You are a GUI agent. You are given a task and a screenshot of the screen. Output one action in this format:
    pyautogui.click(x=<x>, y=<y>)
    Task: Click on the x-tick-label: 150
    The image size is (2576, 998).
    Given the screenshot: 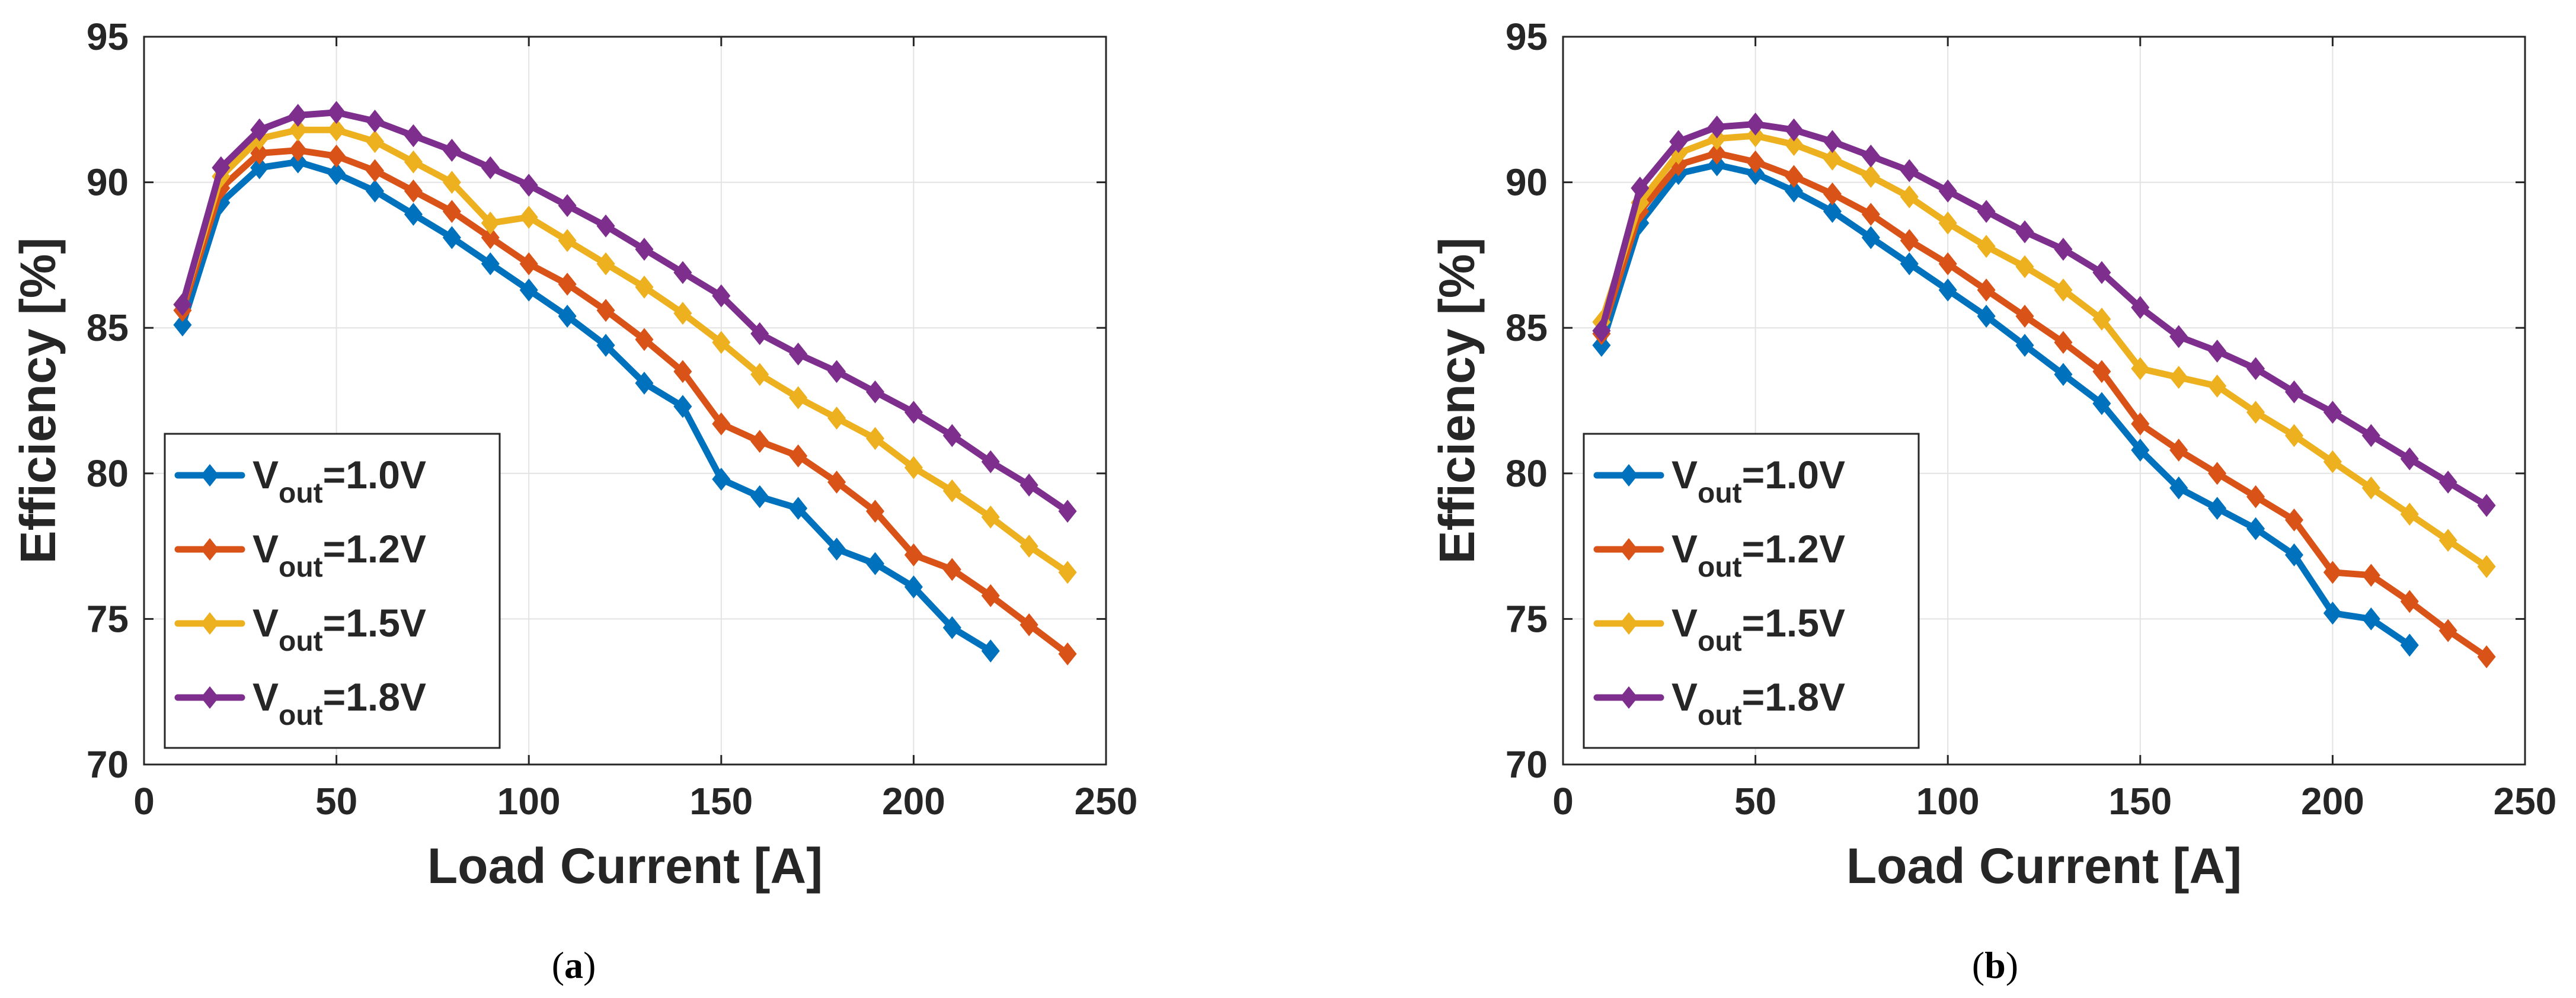 What is the action you would take?
    pyautogui.click(x=2140, y=801)
    